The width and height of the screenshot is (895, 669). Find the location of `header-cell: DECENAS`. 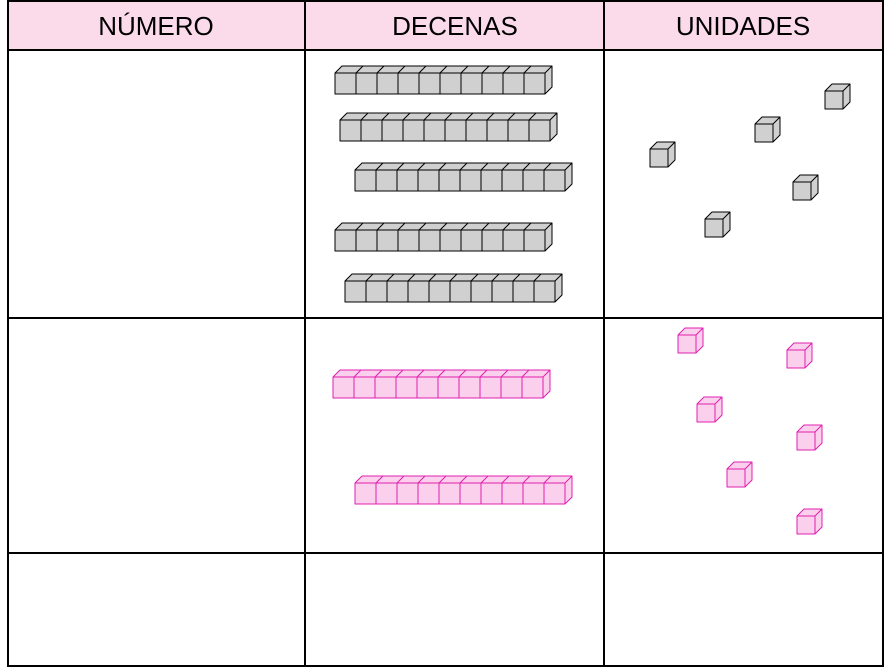

header-cell: DECENAS is located at coordinates (455, 26).